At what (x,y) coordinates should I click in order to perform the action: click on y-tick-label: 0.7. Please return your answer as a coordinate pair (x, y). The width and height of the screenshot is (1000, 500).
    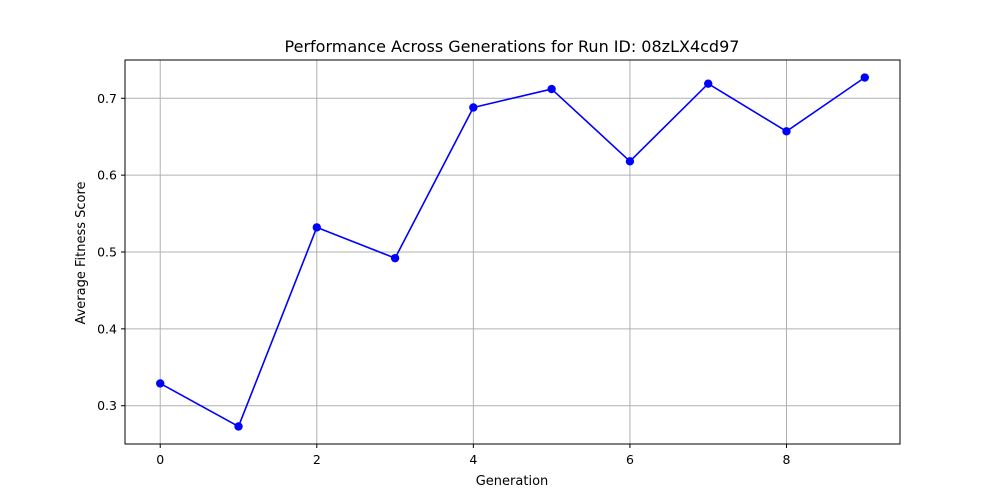
    Looking at the image, I should click on (107, 98).